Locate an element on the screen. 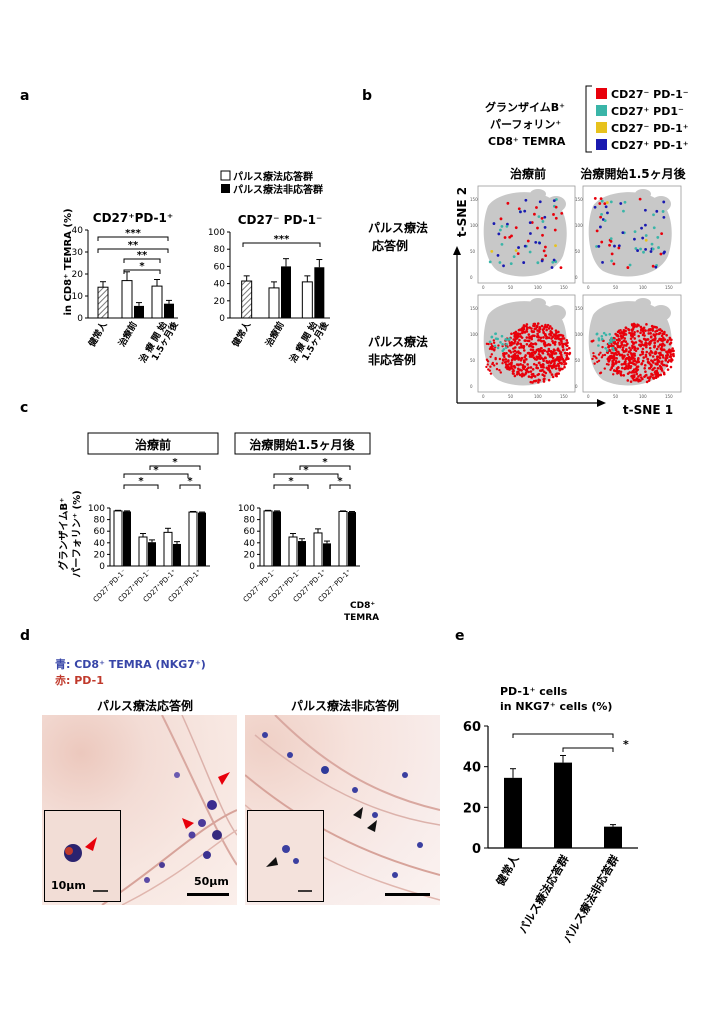  bar-responder is located at coordinates (274, 303).